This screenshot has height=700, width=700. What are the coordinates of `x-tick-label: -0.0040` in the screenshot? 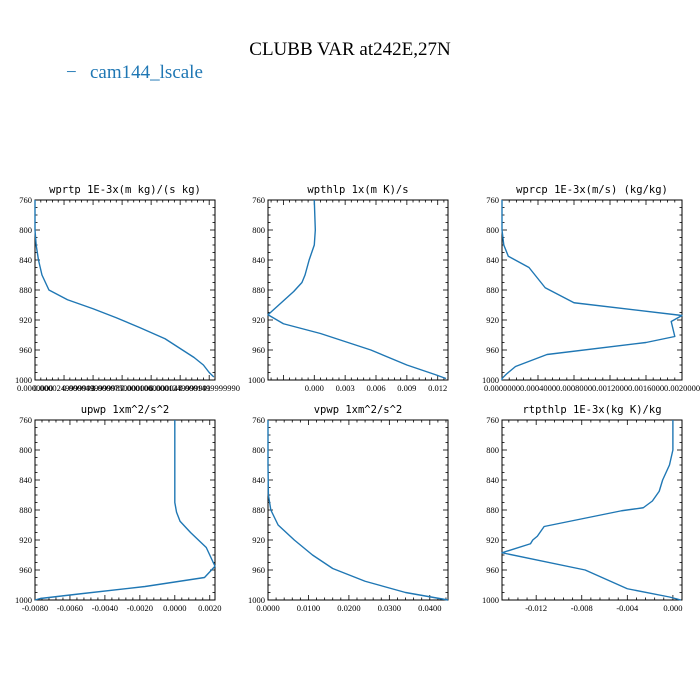 It's located at (105, 608).